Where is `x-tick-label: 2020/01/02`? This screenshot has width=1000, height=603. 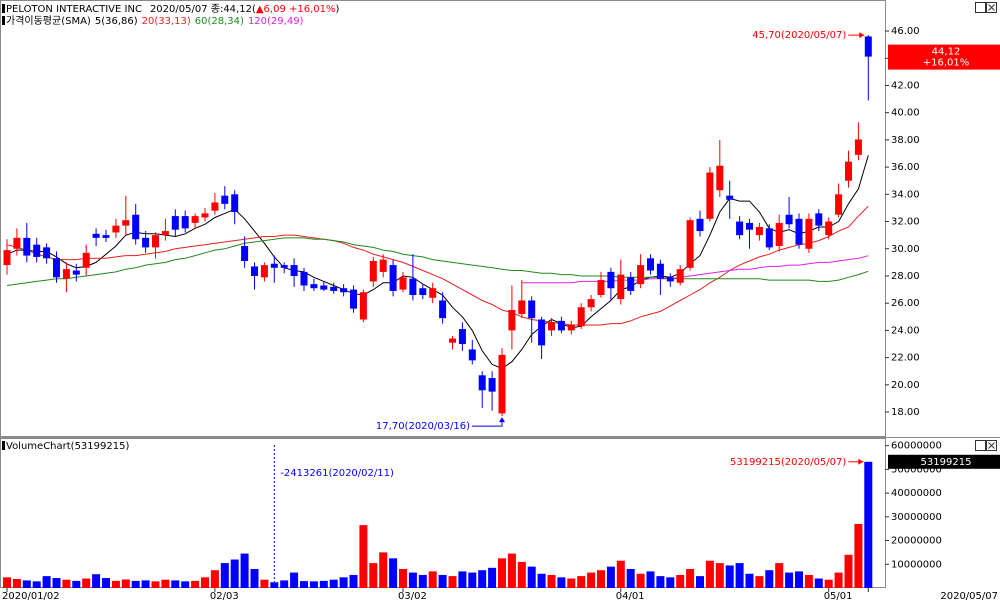
x-tick-label: 2020/01/02 is located at coordinates (31, 596).